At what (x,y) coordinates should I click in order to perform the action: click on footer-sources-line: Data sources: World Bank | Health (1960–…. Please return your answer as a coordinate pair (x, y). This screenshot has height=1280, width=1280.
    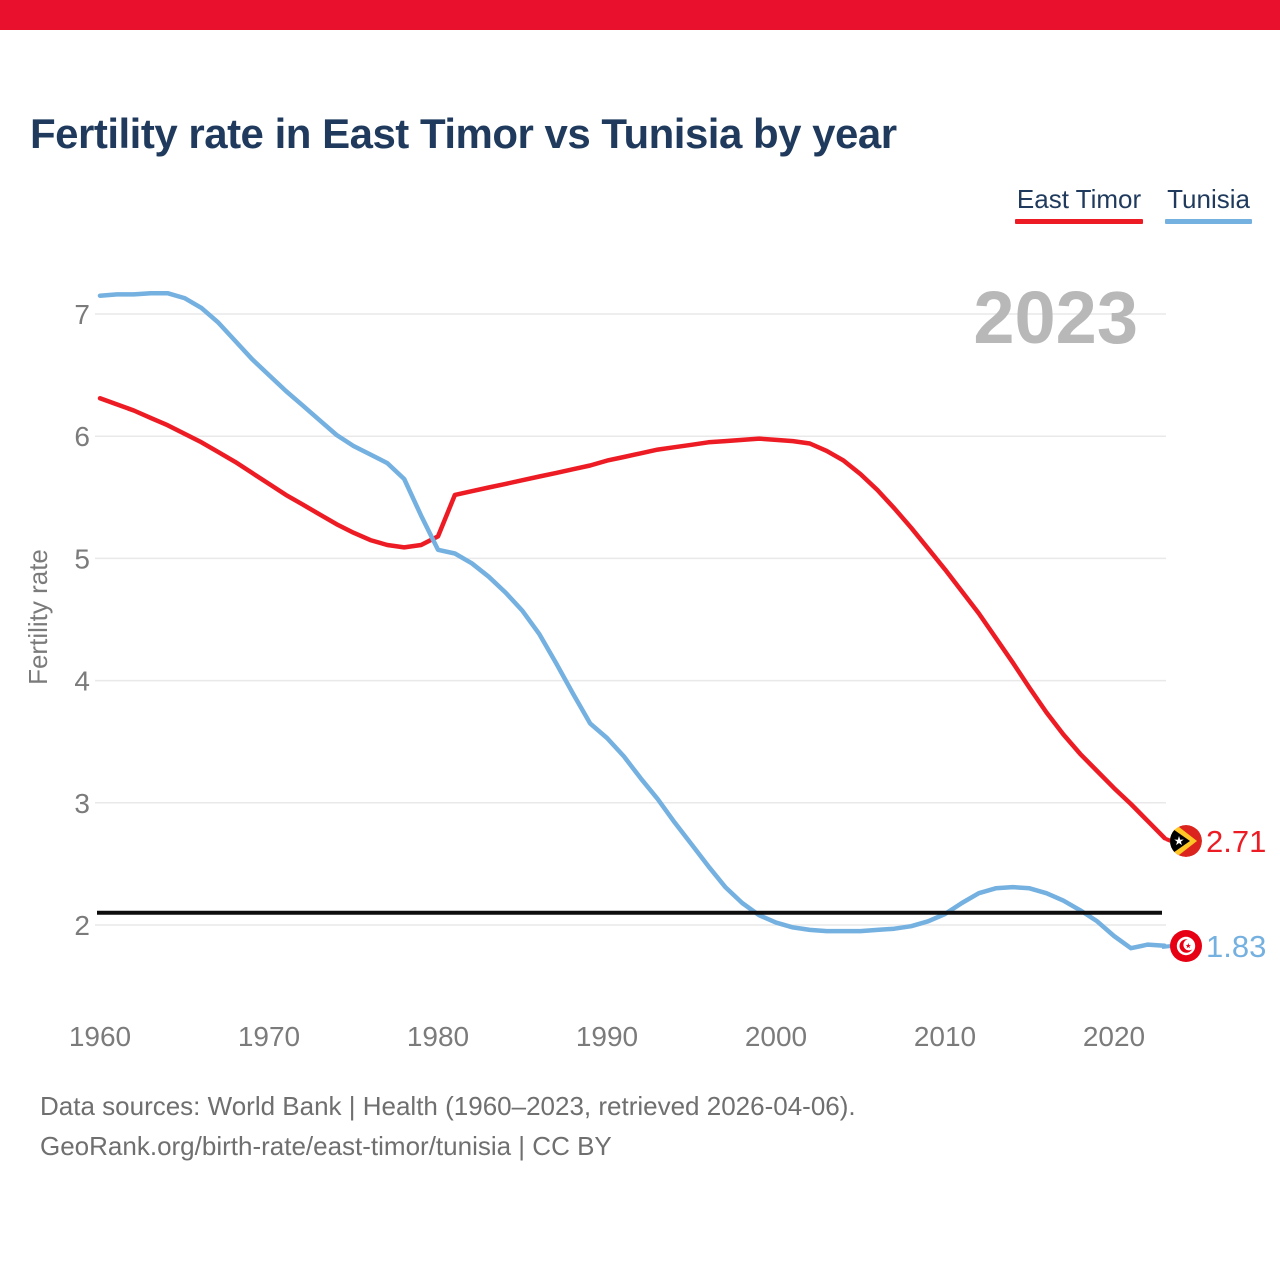
    Looking at the image, I should click on (448, 1106).